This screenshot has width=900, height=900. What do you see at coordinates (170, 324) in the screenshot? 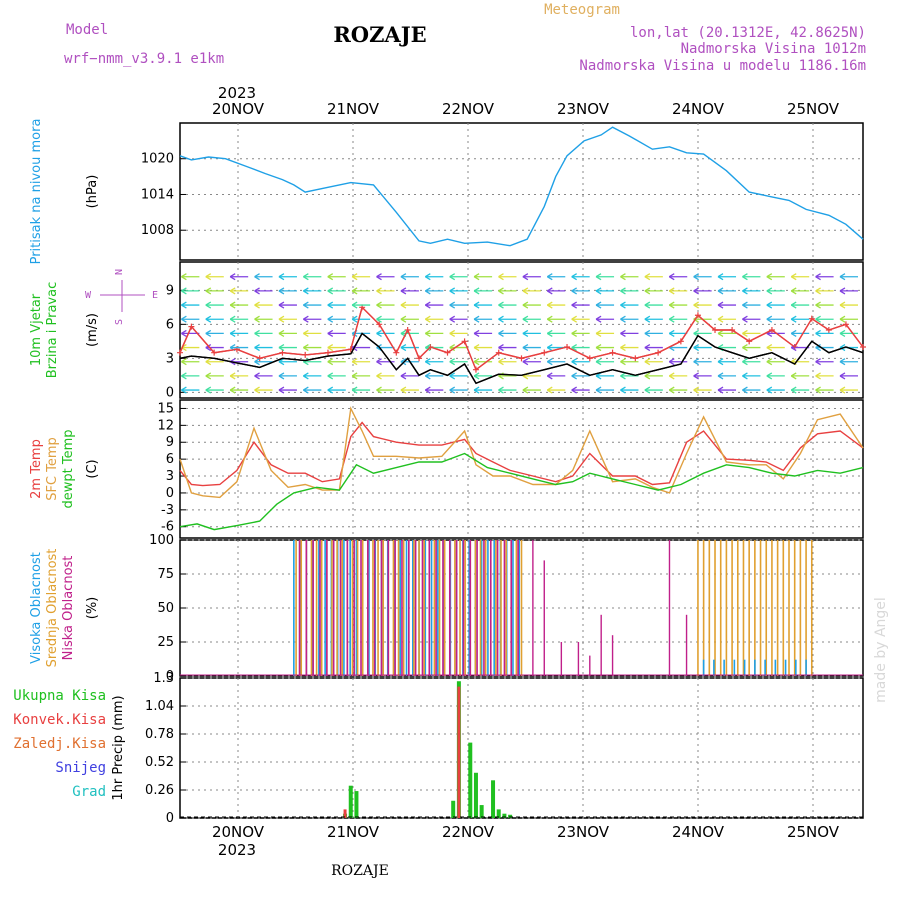
I see `y-tick-label: 6` at bounding box center [170, 324].